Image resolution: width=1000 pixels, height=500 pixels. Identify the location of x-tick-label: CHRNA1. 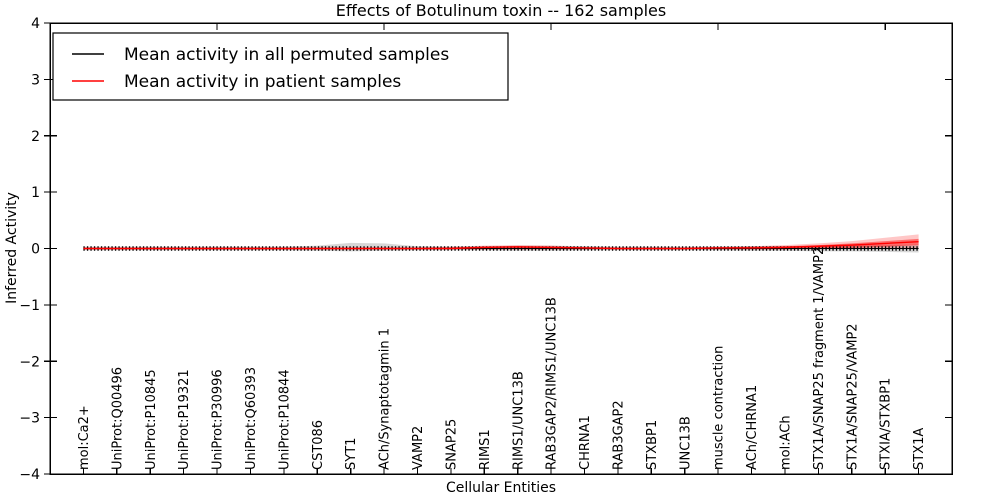
(585, 442).